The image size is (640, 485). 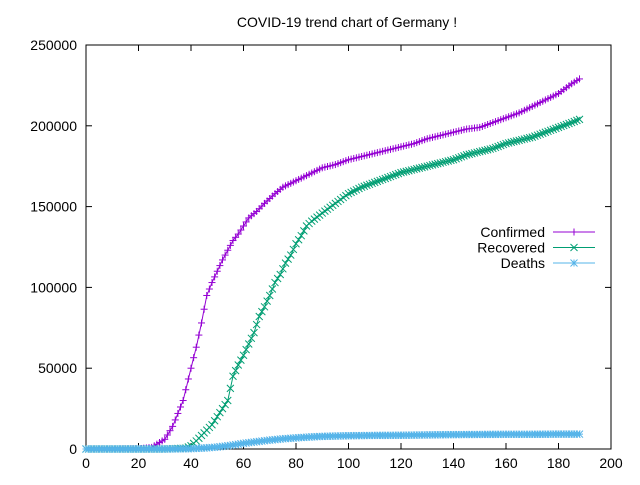 I want to click on x-tick-label: 140, so click(x=454, y=463).